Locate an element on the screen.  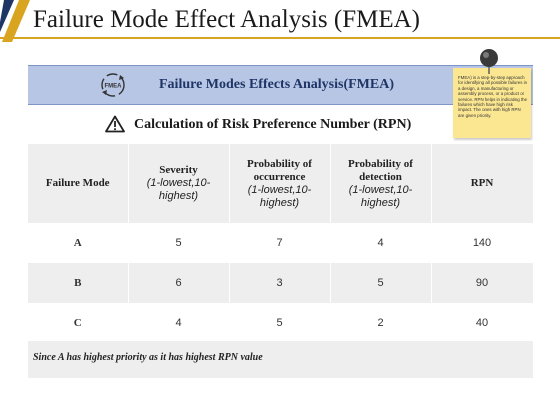
detection-cell: 5 is located at coordinates (381, 283).